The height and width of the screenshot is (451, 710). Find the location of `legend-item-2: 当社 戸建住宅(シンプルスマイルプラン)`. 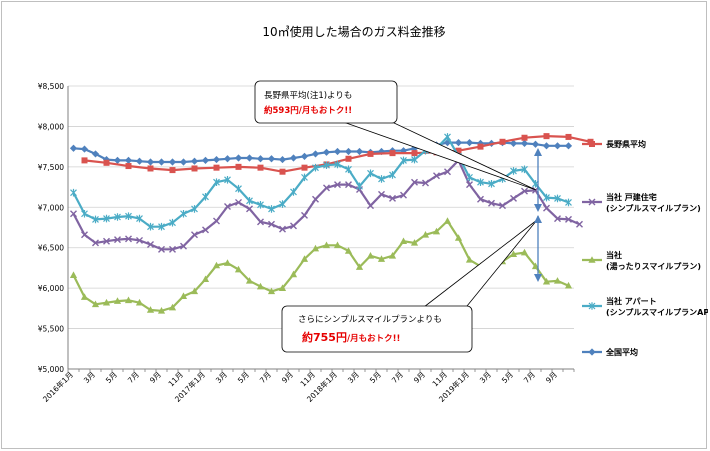

legend-item-2: 当社 戸建住宅(シンプルスマイルプラン) is located at coordinates (641, 202).